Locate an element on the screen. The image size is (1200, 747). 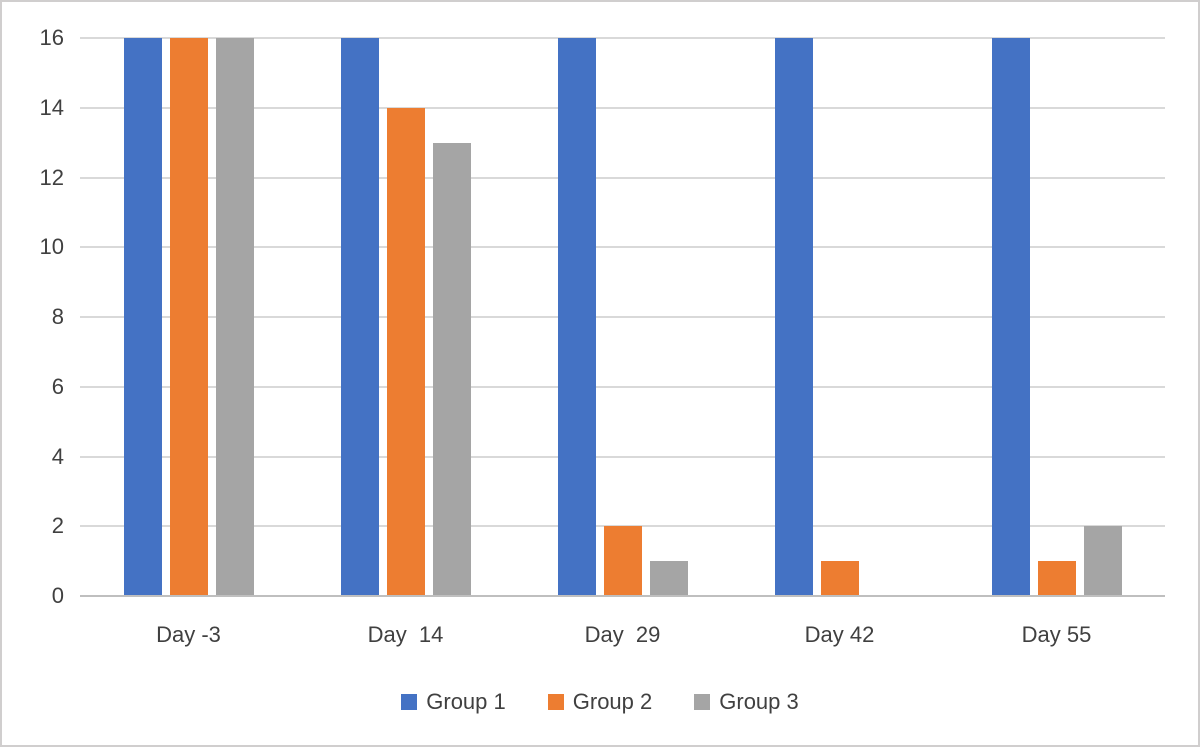
x-tick-label-day-55: Day 55 is located at coordinates (1056, 634).